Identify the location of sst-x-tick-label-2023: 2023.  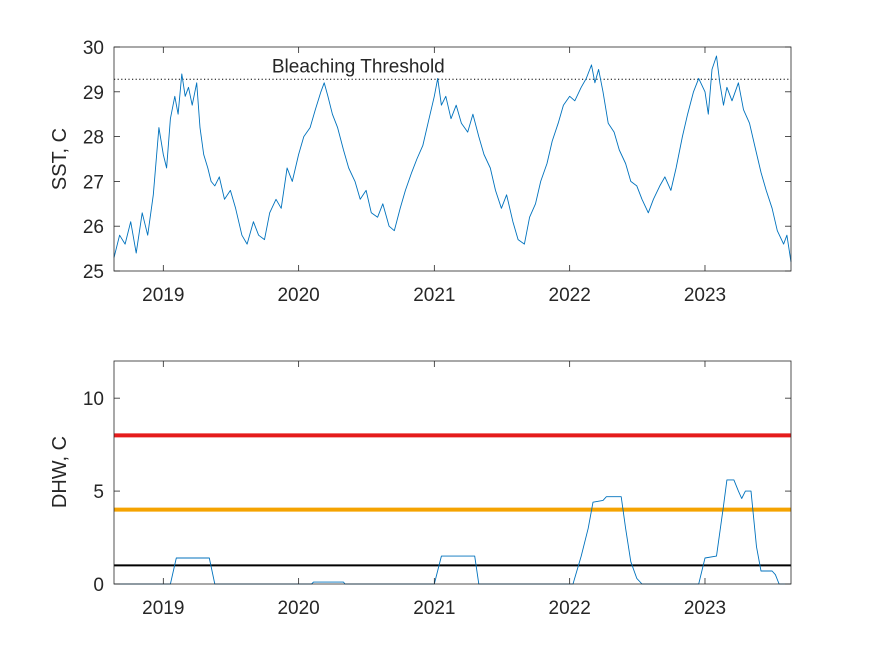
(705, 295).